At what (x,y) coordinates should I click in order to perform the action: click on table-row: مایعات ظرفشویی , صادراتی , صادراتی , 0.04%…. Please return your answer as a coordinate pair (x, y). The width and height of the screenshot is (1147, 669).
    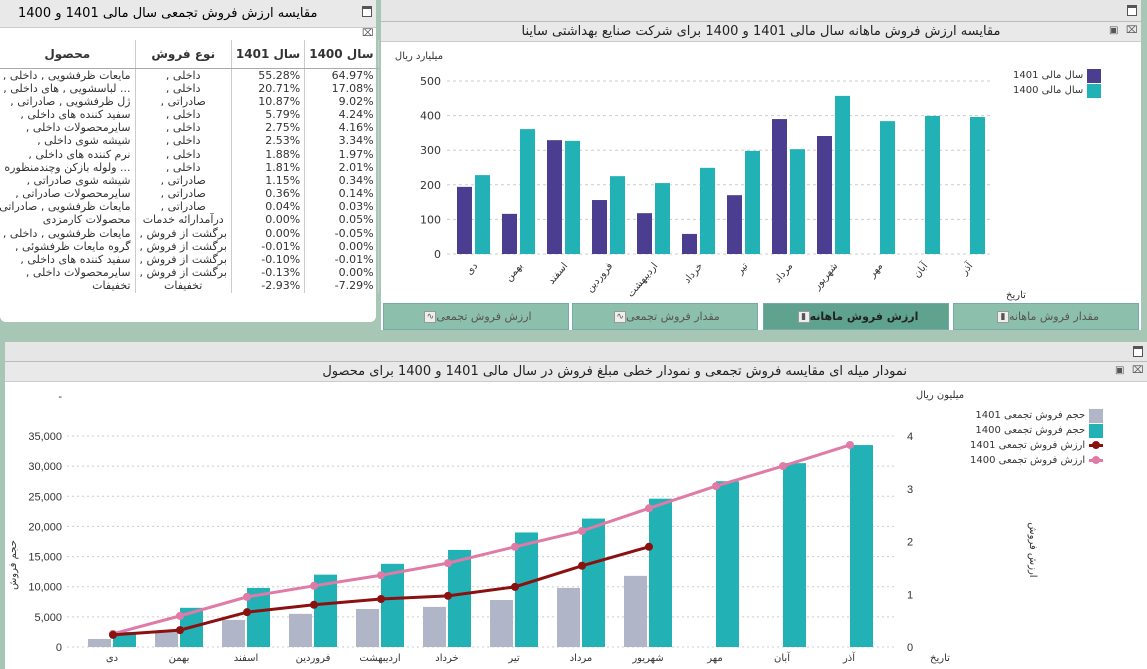
    Looking at the image, I should click on (189, 207).